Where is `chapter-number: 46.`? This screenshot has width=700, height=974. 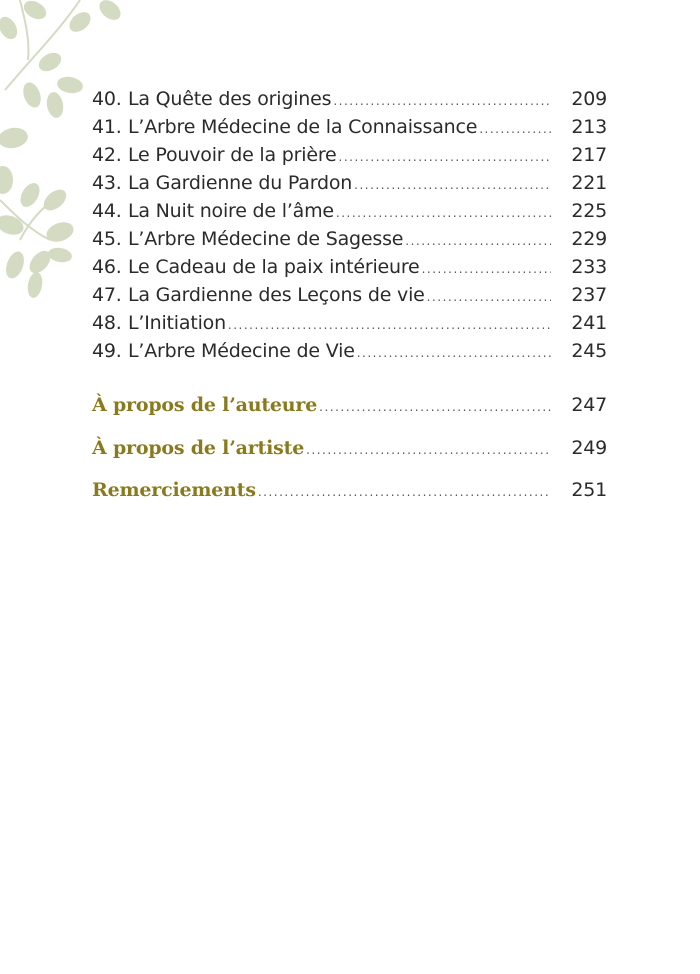 chapter-number: 46. is located at coordinates (107, 267).